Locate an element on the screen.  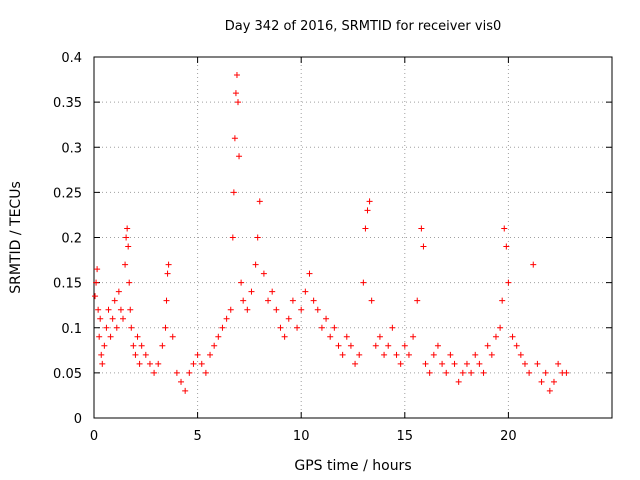
x-tick-label: 0 is located at coordinates (94, 436).